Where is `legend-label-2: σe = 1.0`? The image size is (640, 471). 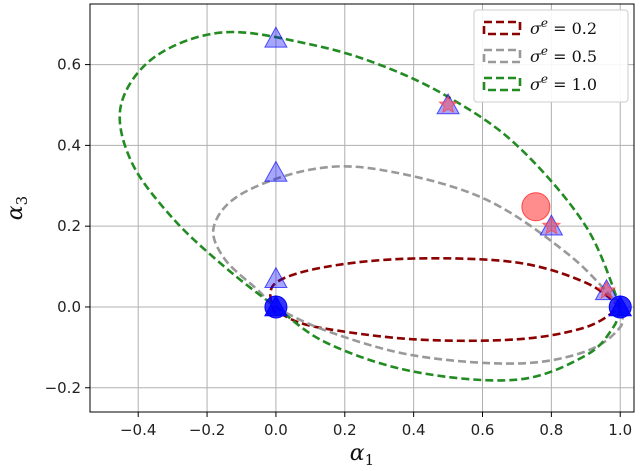
legend-label-2: σe = 1.0 is located at coordinates (563, 83).